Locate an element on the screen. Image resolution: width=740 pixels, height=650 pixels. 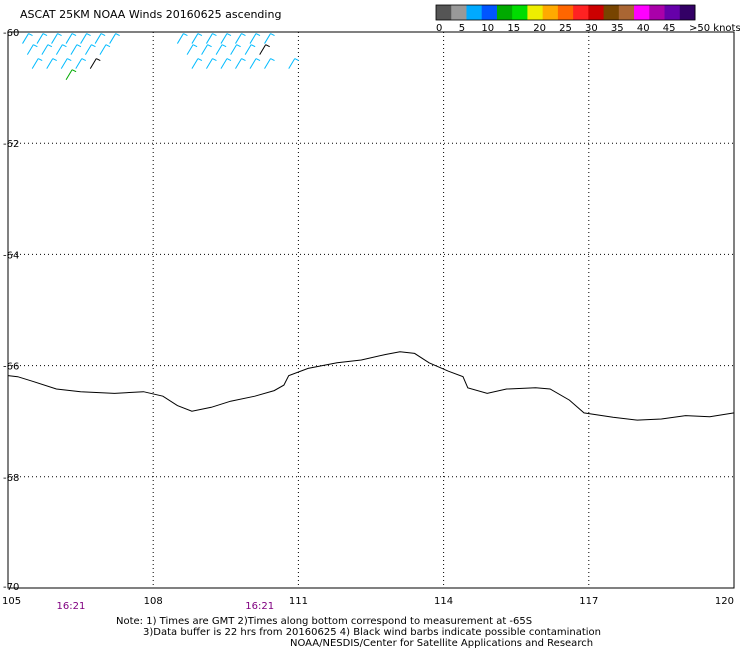
longitude-tick-label: 117 is located at coordinates (588, 601).